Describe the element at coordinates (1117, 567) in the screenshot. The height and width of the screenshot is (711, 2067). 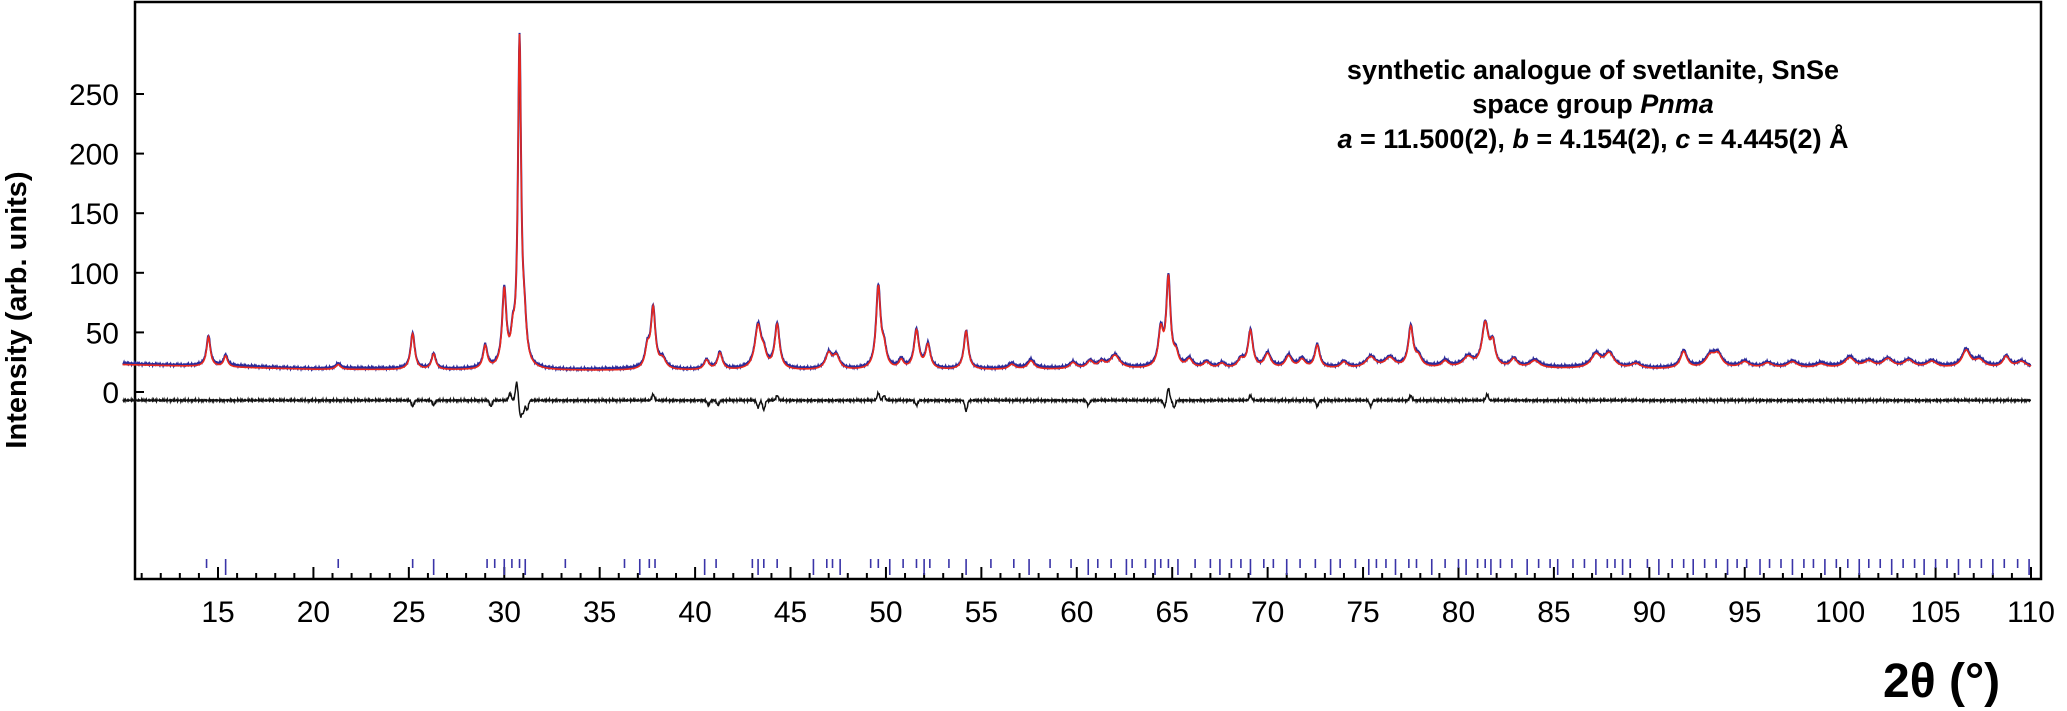
I see `bragg-tick-marks` at that location.